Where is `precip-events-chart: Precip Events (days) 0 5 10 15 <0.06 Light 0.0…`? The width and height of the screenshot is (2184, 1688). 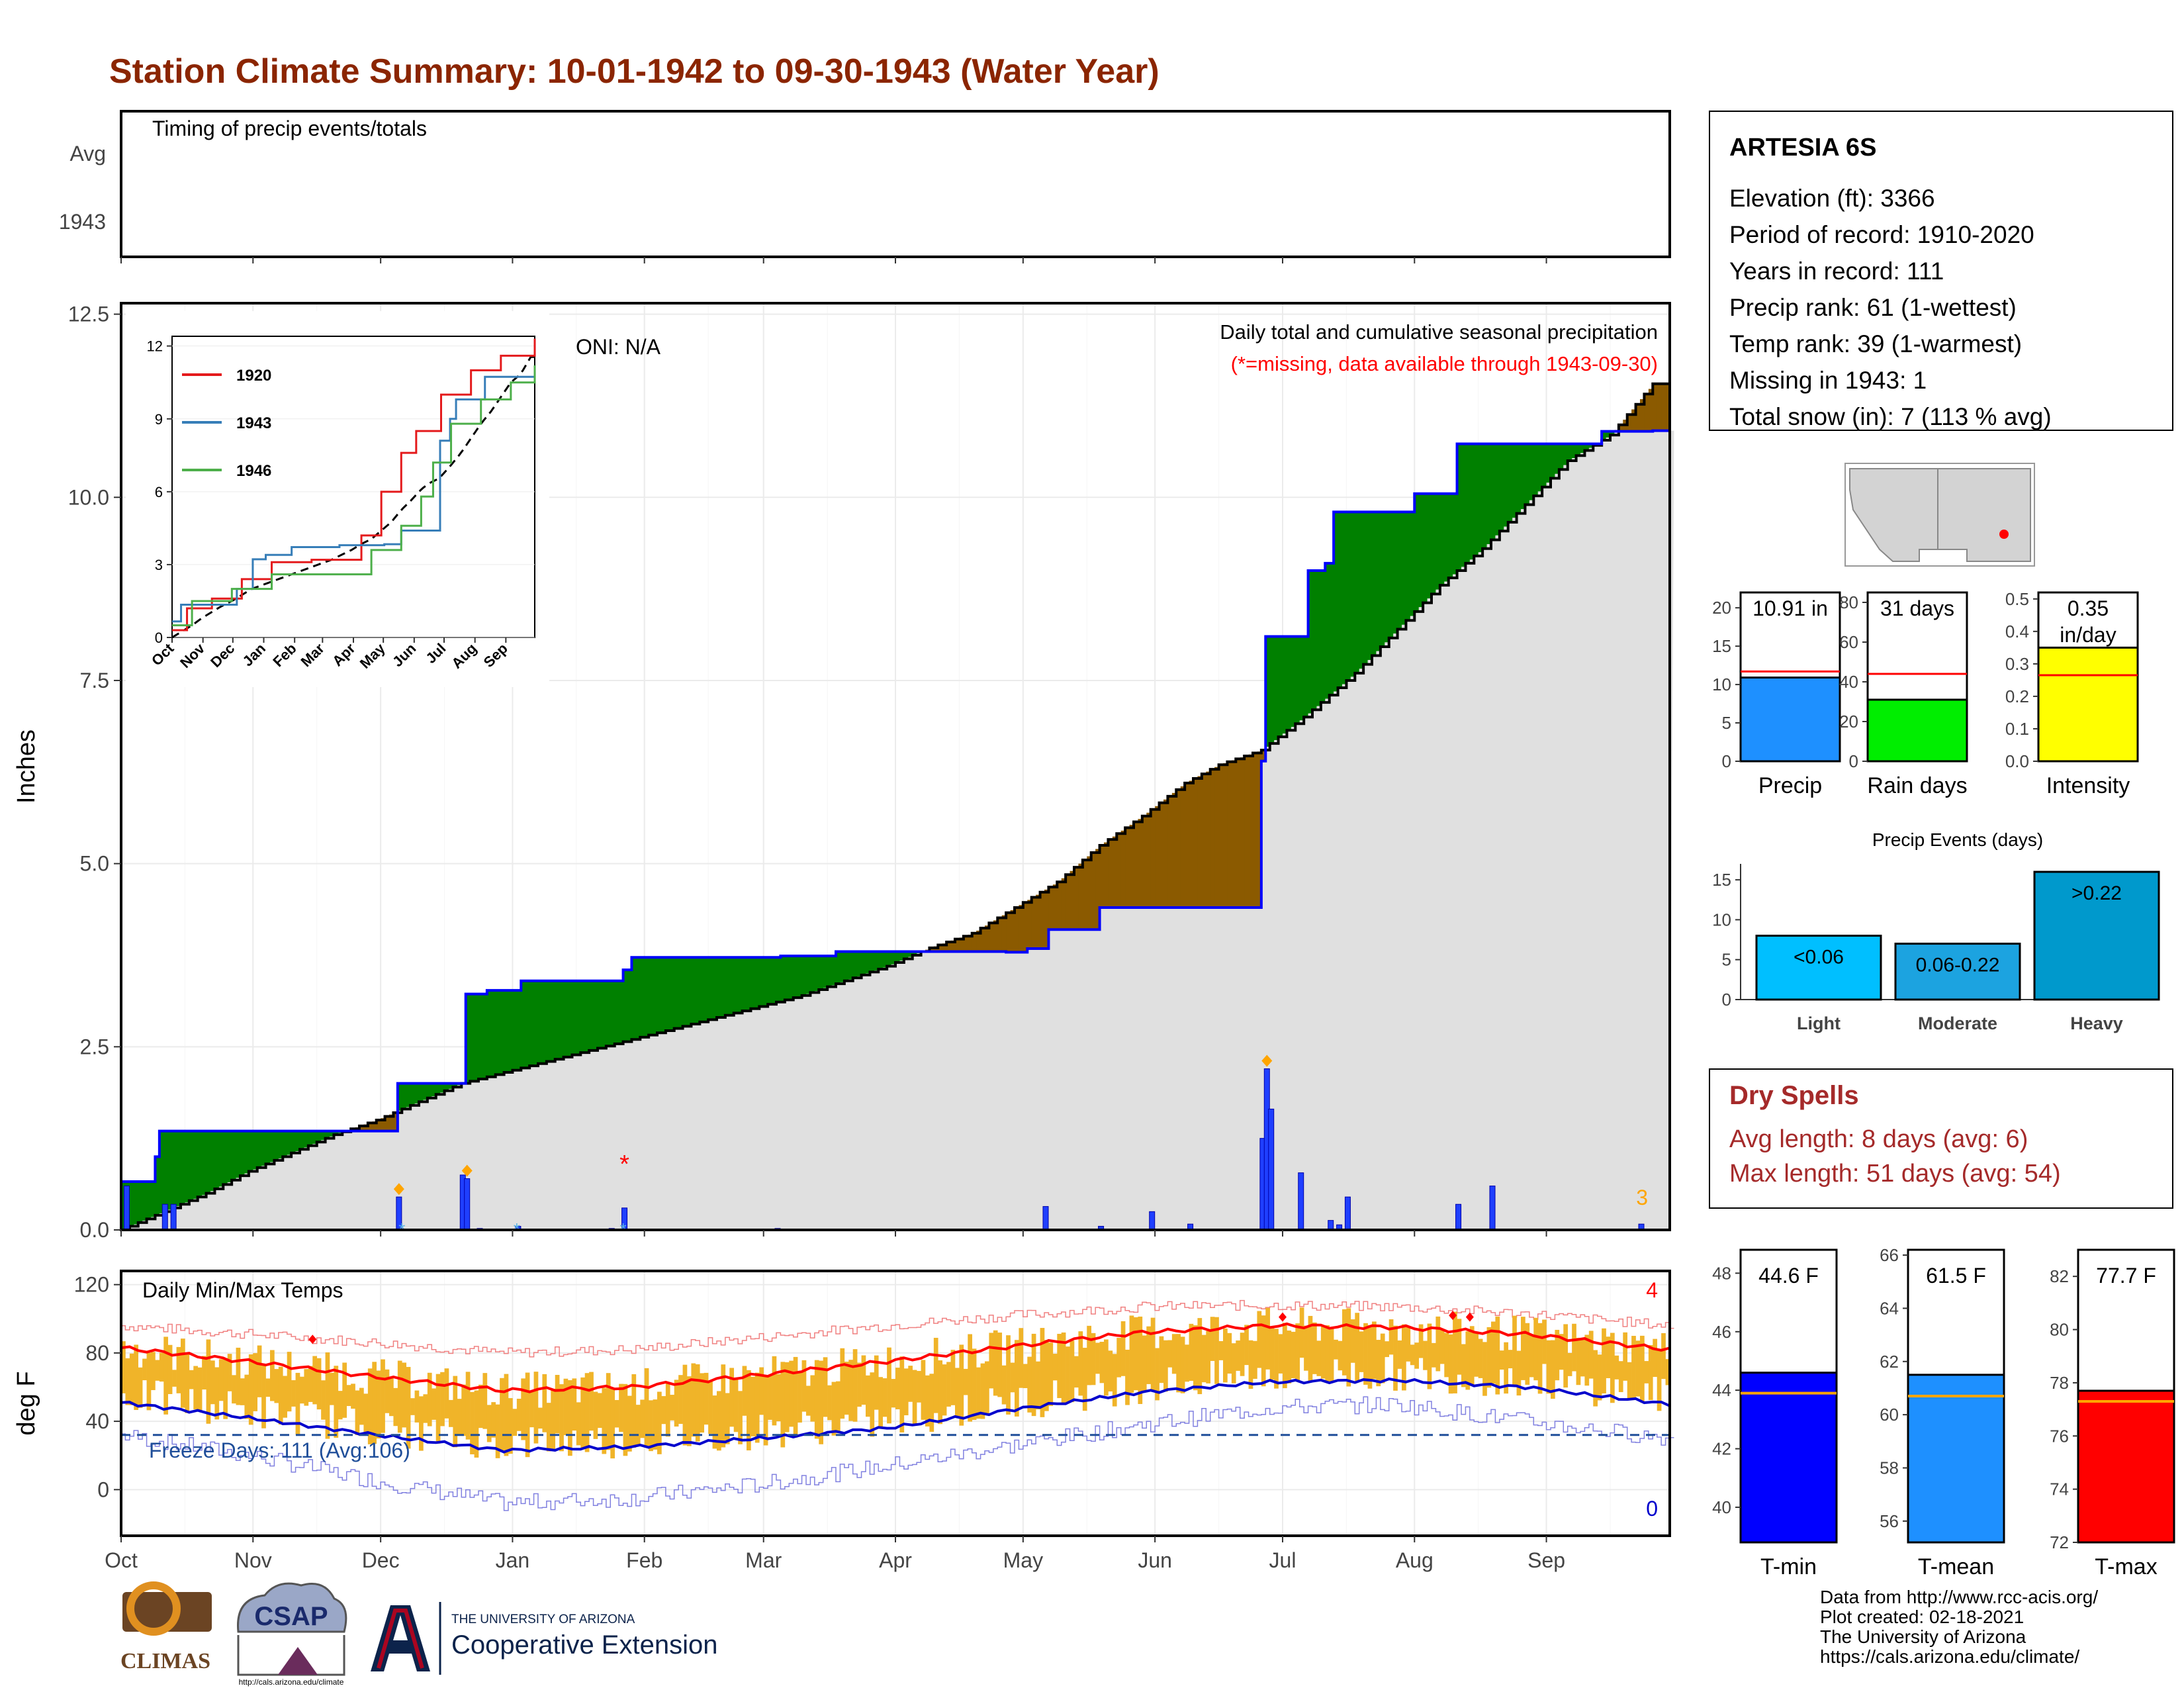 precip-events-chart: Precip Events (days) 0 5 10 15 <0.06 Light 0.0… is located at coordinates (1936, 931).